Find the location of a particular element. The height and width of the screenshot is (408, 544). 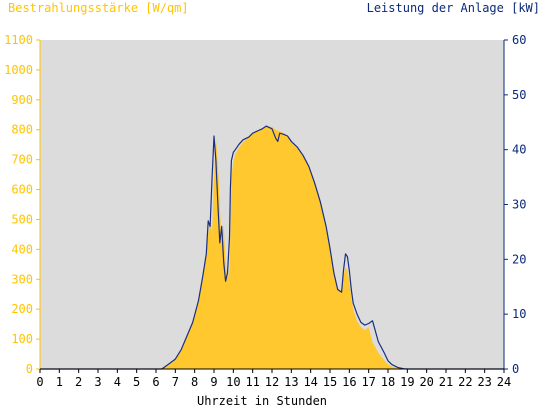

right-tick-label: 50 is located at coordinates (519, 95).